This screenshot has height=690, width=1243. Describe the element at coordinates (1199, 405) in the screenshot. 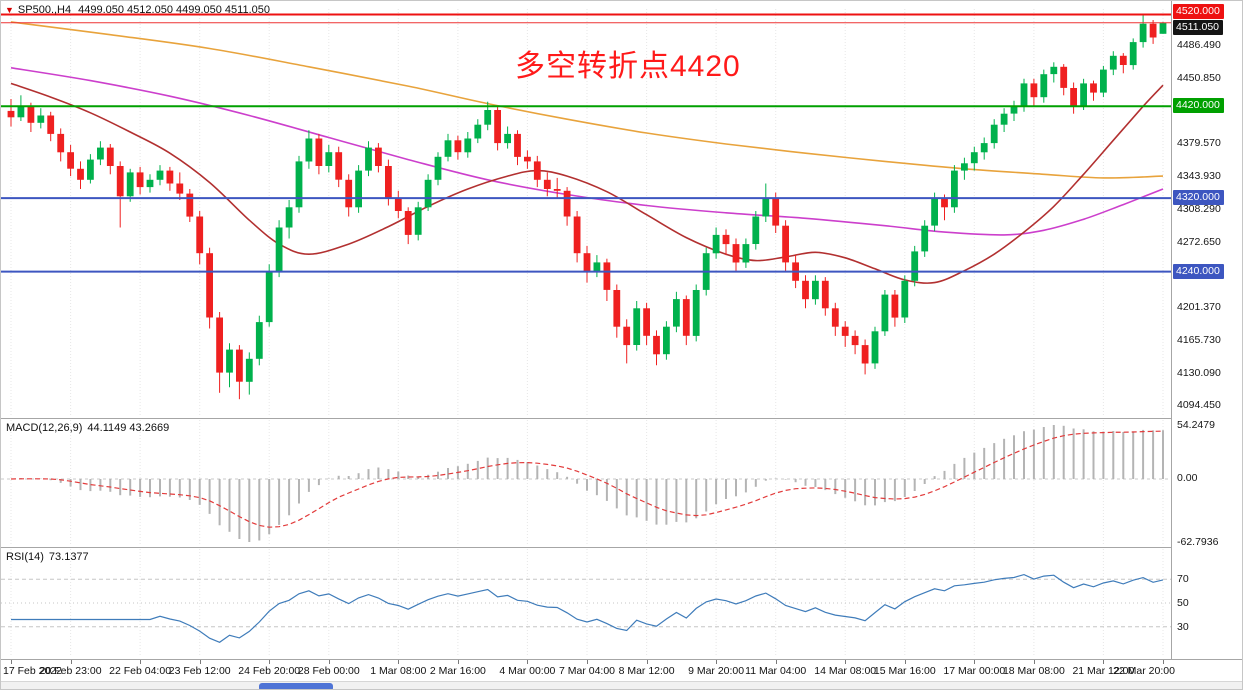

I see `axis-scale-label: 4094.450` at that location.